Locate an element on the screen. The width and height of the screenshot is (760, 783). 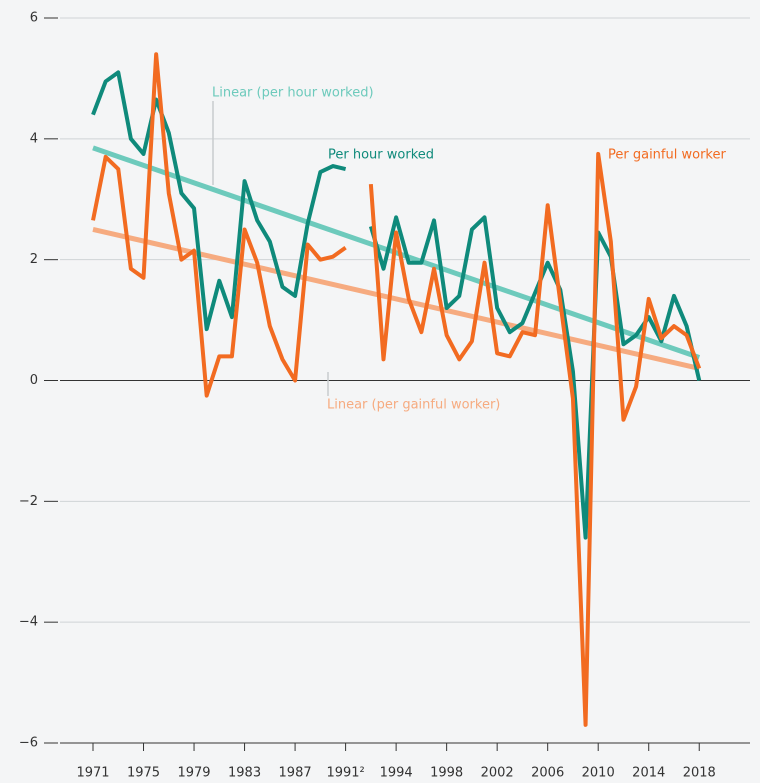
x-tick-label: 1971 is located at coordinates (92, 773).